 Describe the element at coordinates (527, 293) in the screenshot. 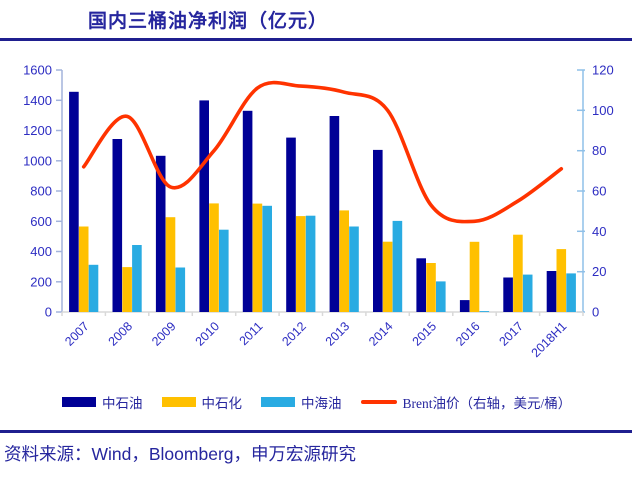

I see `bar-中海油-2017` at that location.